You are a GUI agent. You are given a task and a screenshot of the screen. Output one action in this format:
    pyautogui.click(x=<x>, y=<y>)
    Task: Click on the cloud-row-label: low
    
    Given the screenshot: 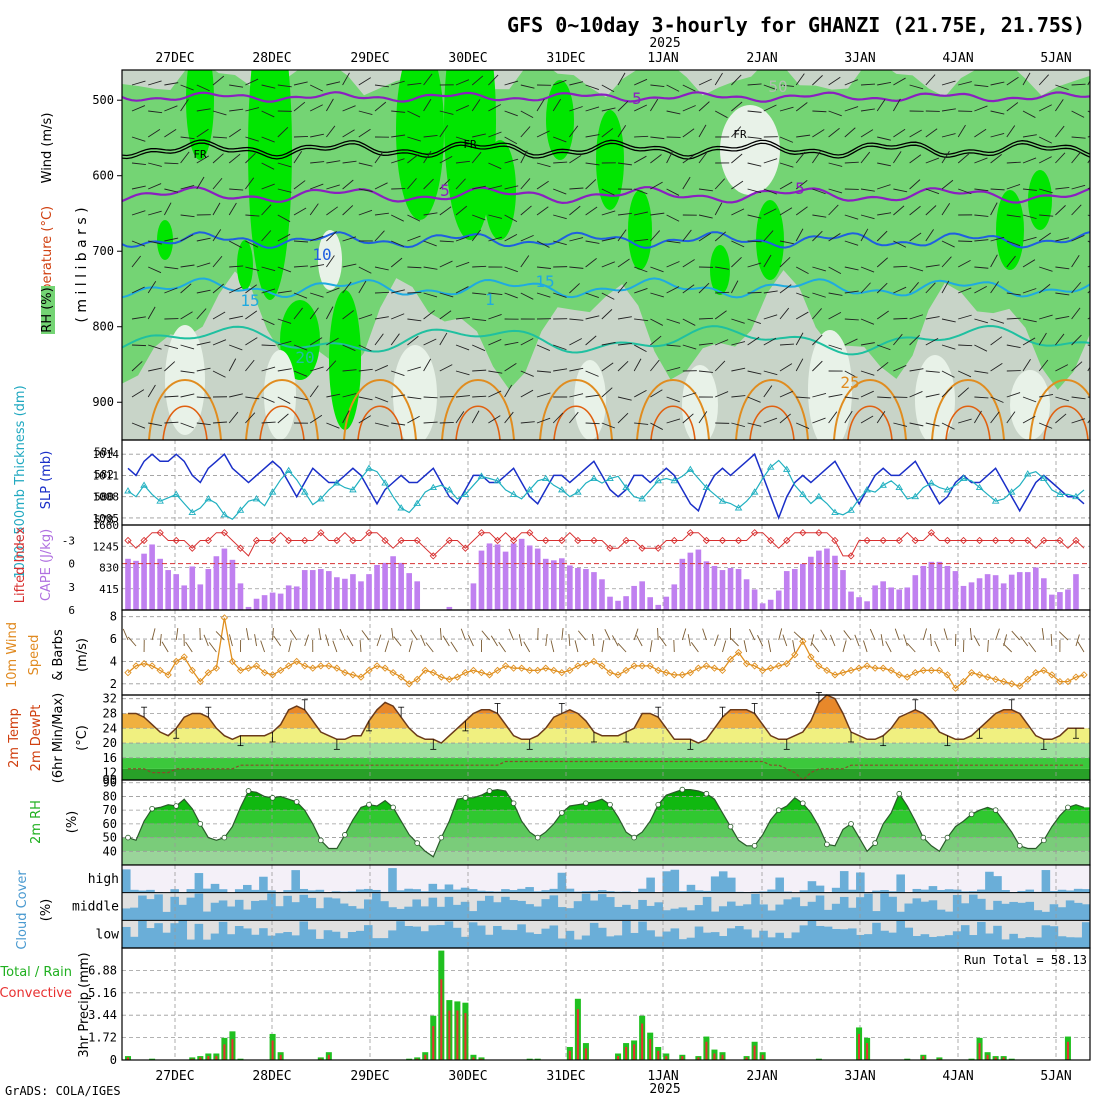 What is the action you would take?
    pyautogui.click(x=108, y=934)
    